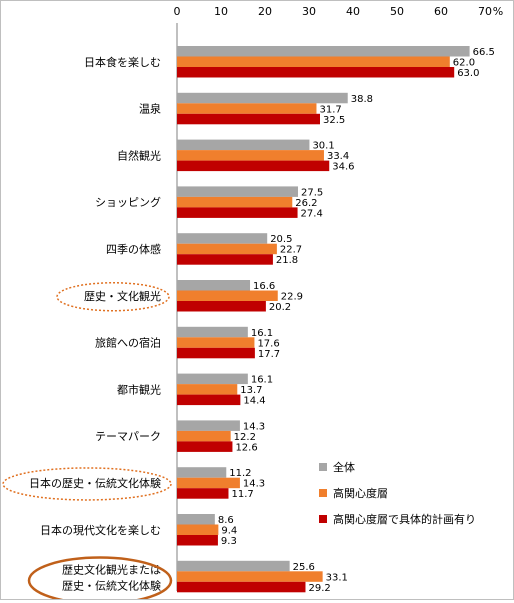  I want to click on category-label: 日本食を楽しむ, so click(122, 62).